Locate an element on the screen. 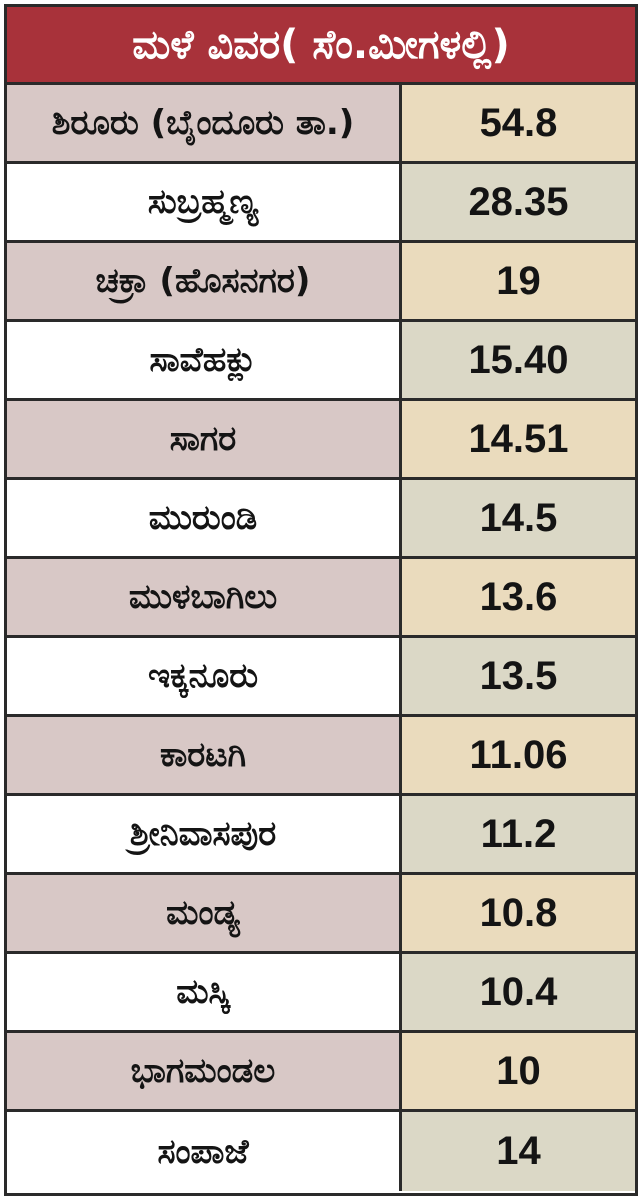  table-row: ಸುಬ್ರಹ್ಮಣ್ಯ 28.35 is located at coordinates (321, 203).